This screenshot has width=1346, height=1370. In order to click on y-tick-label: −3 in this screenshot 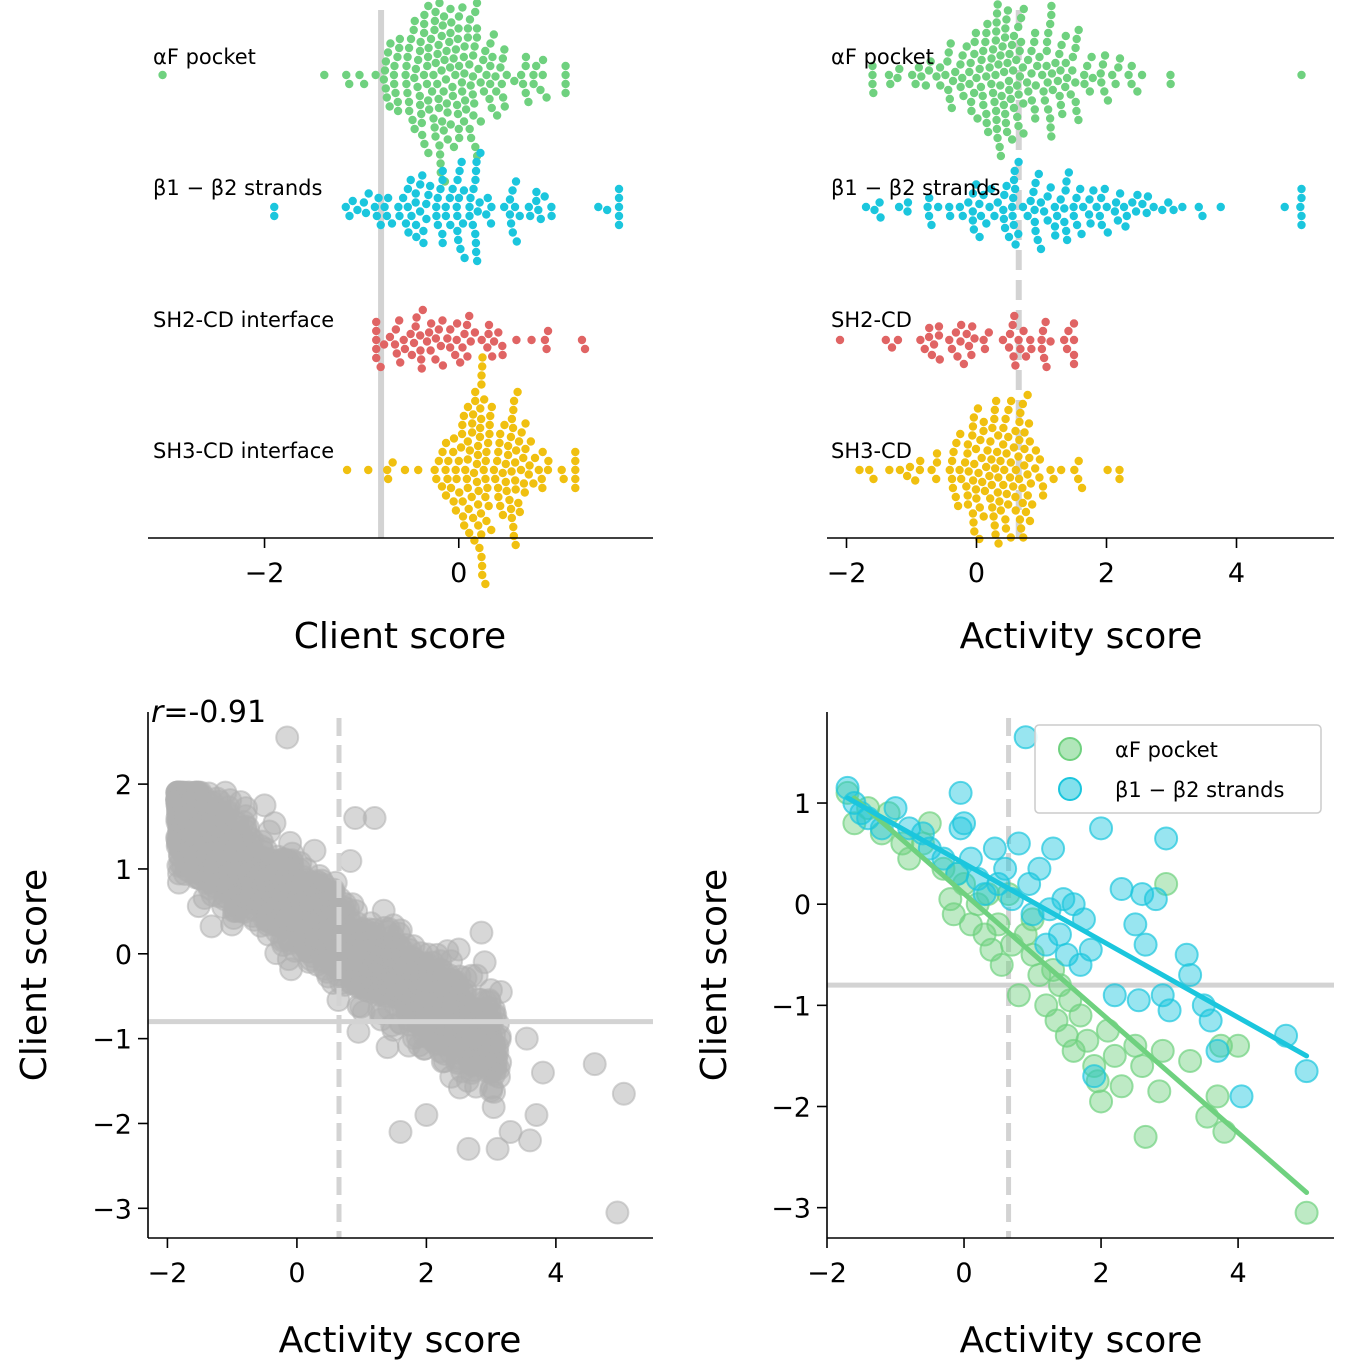, I will do `click(112, 1209)`.